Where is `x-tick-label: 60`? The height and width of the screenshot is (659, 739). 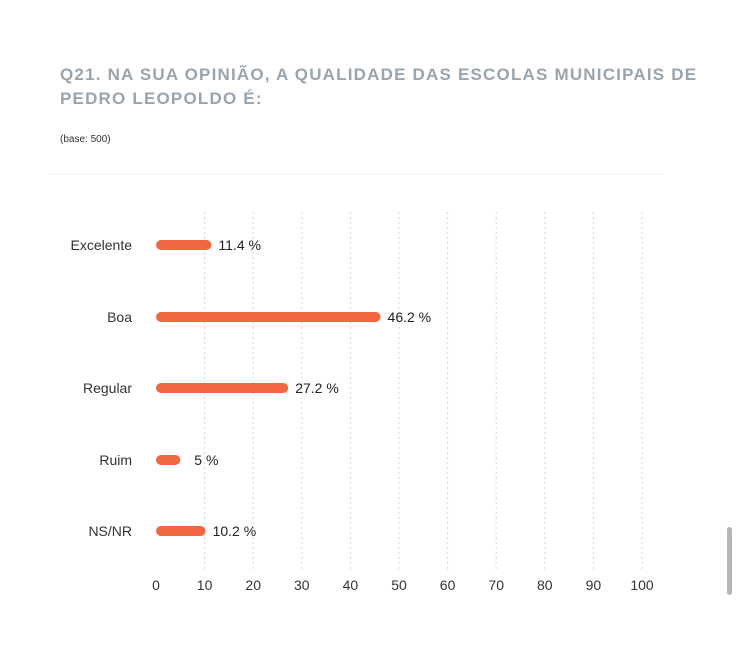 x-tick-label: 60 is located at coordinates (448, 585).